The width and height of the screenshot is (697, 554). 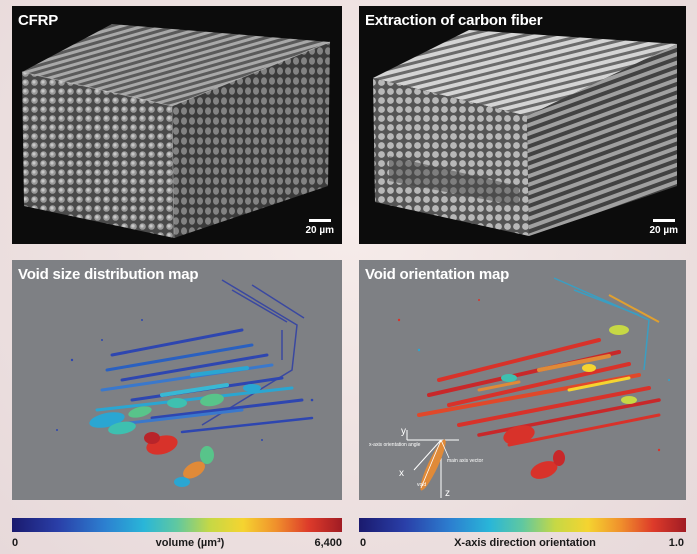 What do you see at coordinates (38, 20) in the screenshot?
I see `cfrp-title: CFRP` at bounding box center [38, 20].